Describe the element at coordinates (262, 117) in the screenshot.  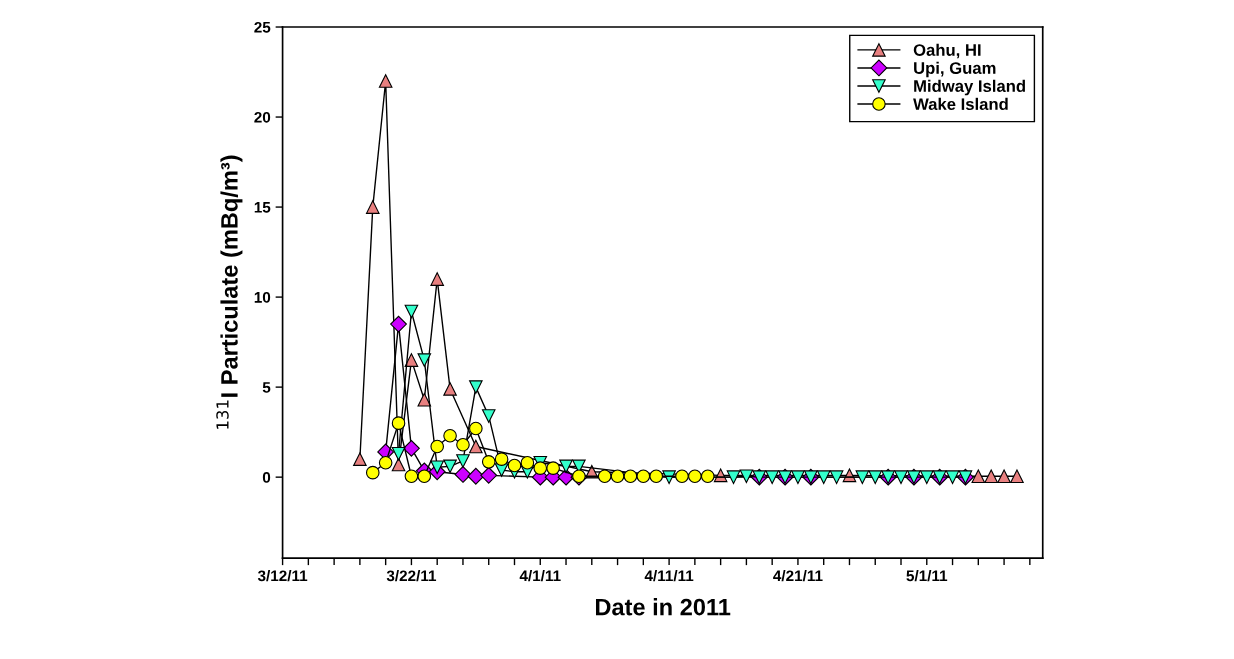
I see `y-tick-label: 20` at that location.